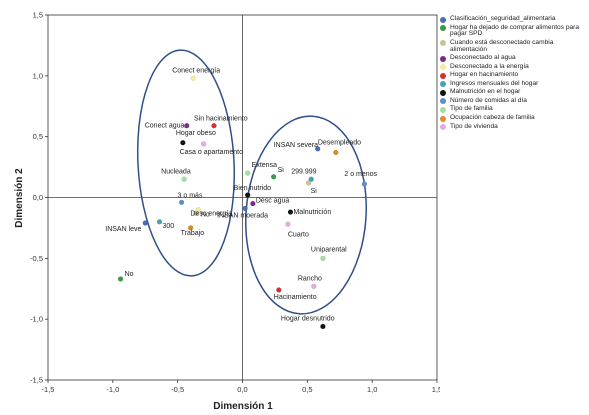  What do you see at coordinates (176, 171) in the screenshot?
I see `point-label: Nucleada` at bounding box center [176, 171].